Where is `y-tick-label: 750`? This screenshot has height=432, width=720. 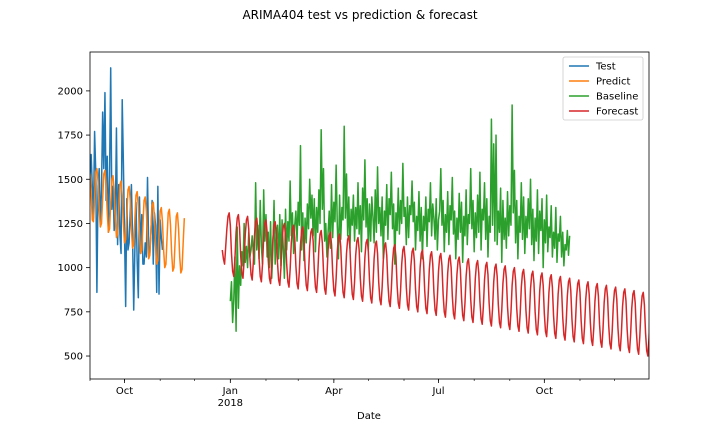
y-tick-label: 750 is located at coordinates (73, 312).